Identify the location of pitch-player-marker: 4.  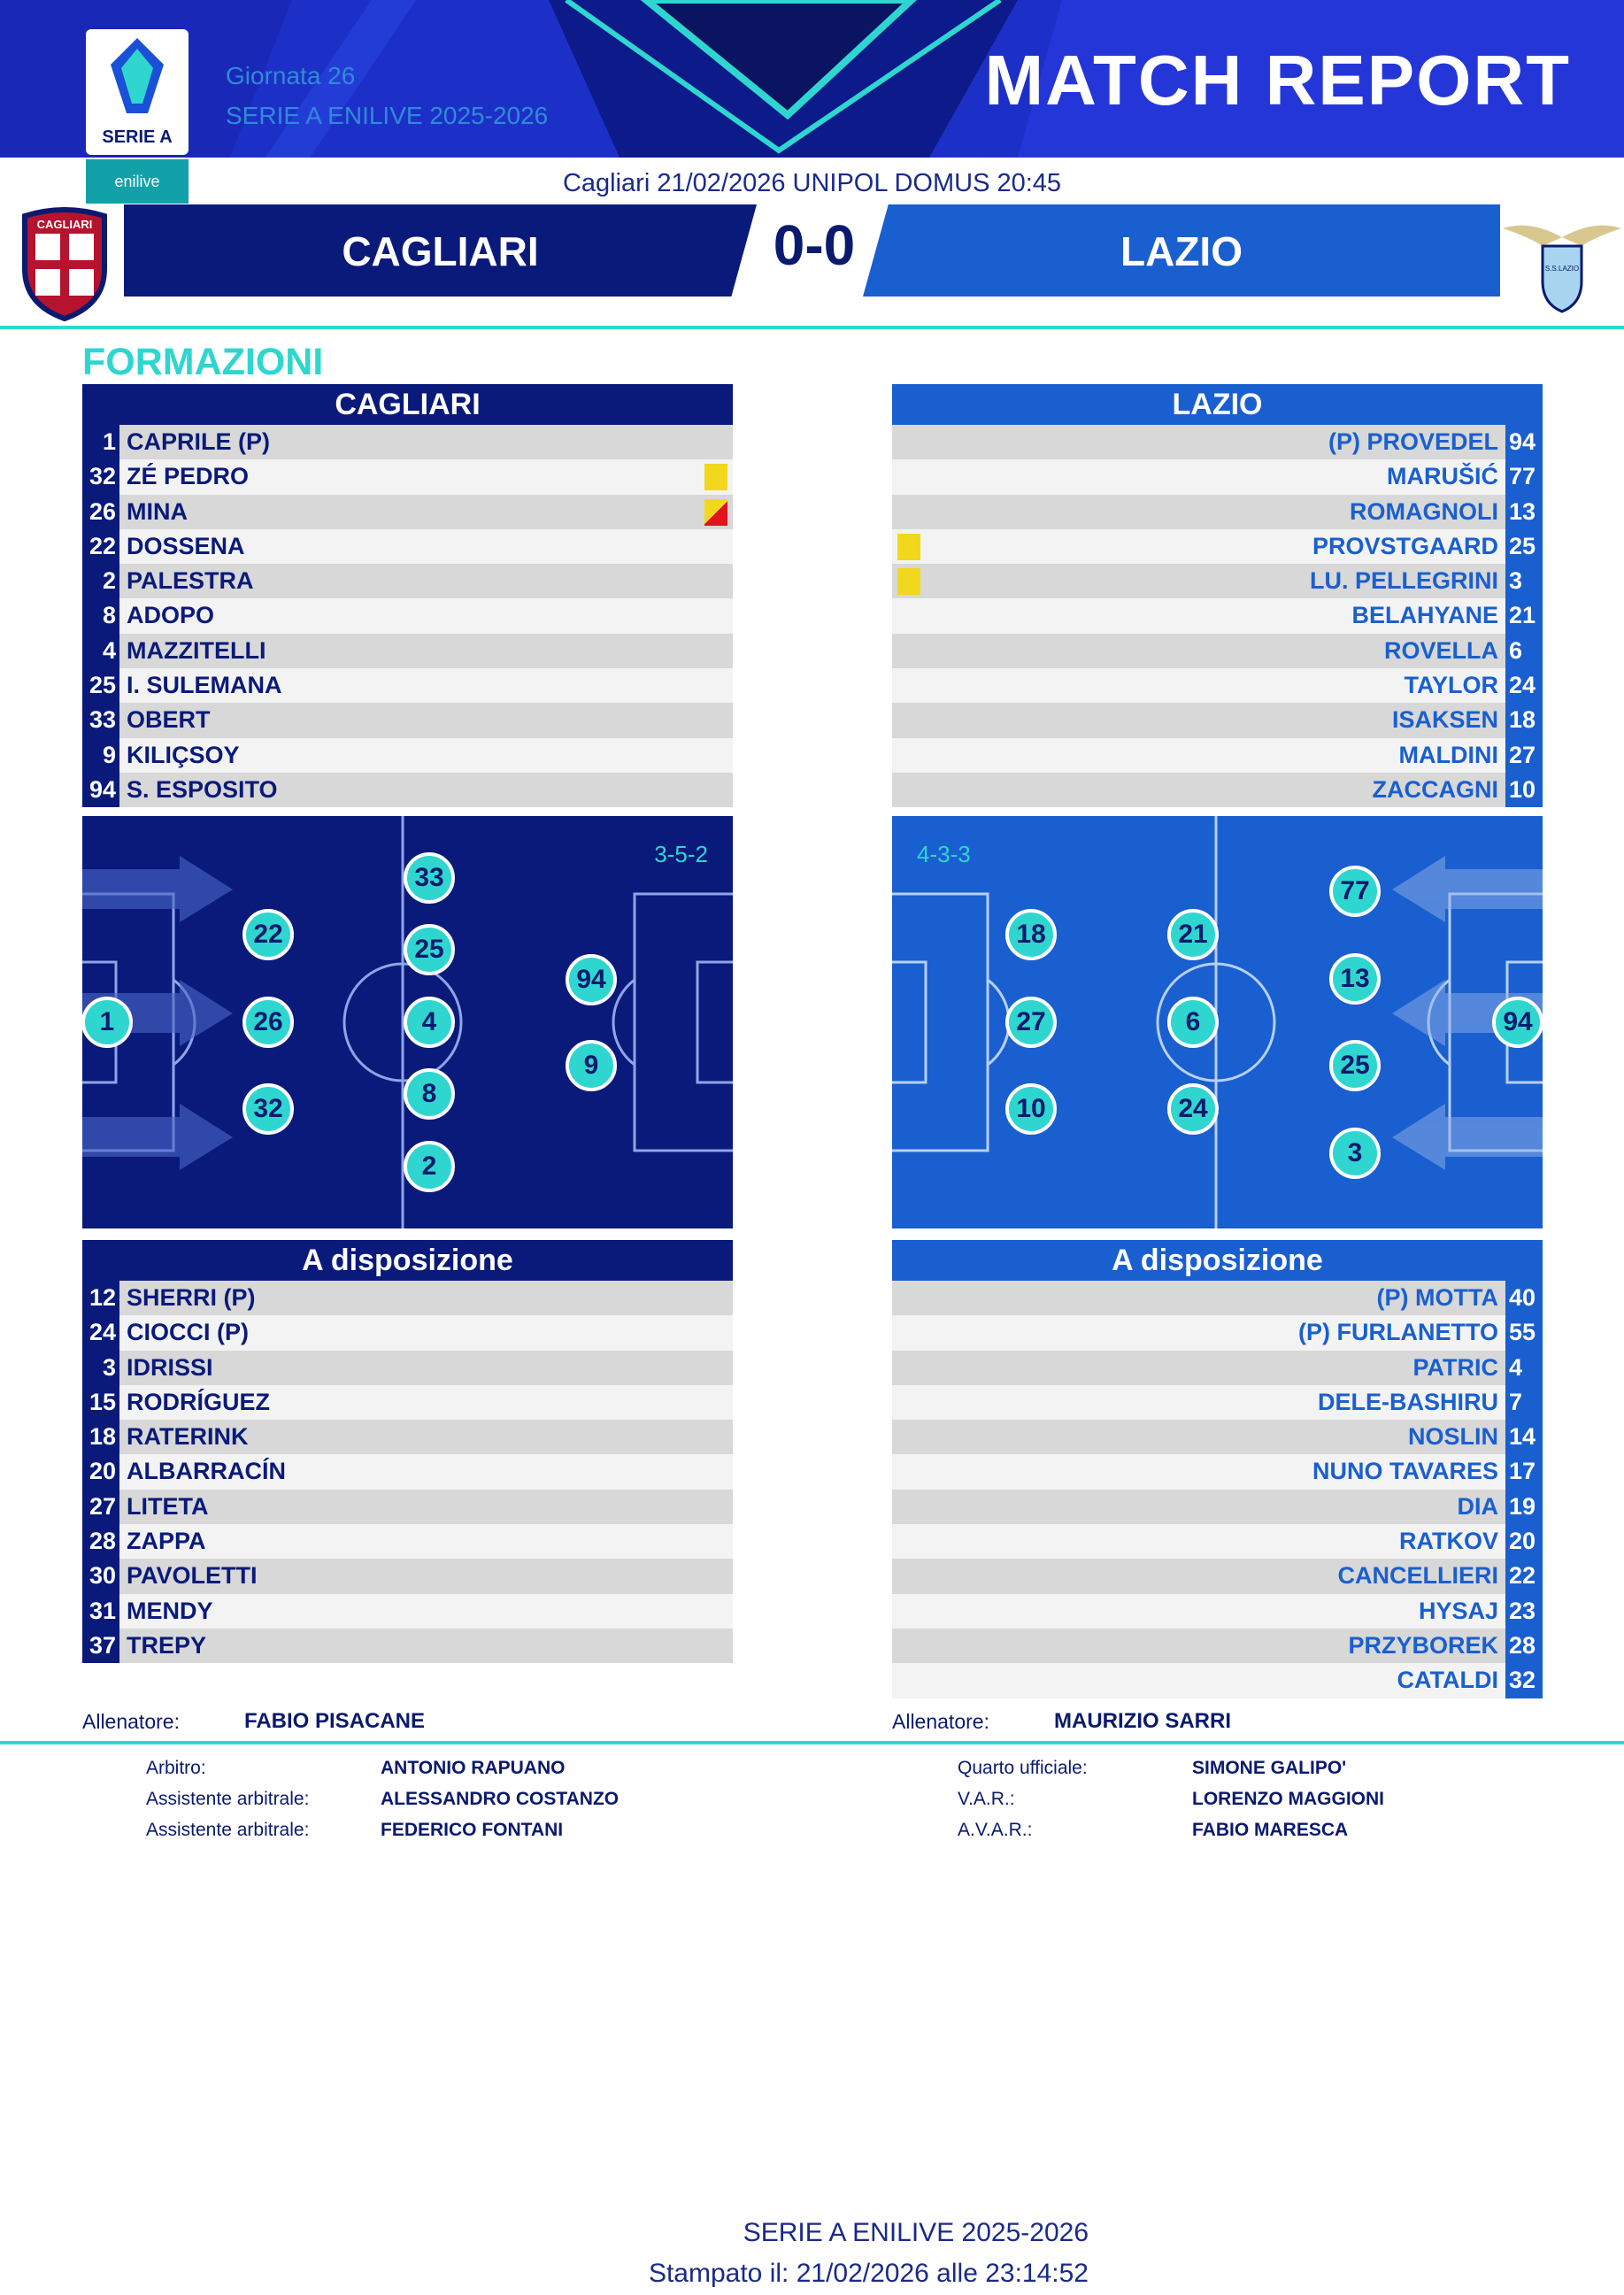
(429, 1023).